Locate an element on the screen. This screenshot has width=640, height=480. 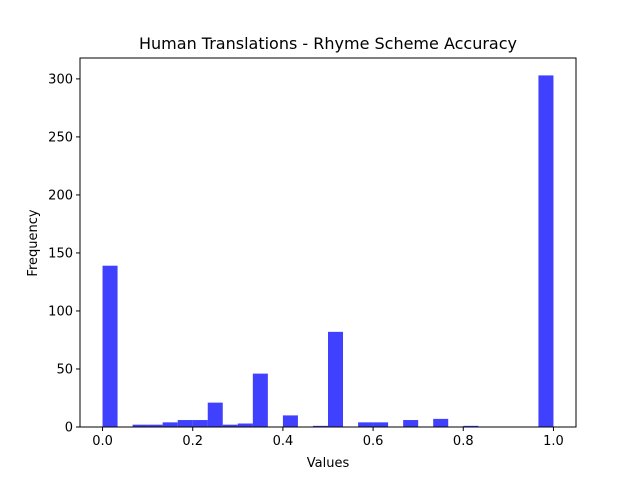
x-tick-label: 0.6 is located at coordinates (373, 441).